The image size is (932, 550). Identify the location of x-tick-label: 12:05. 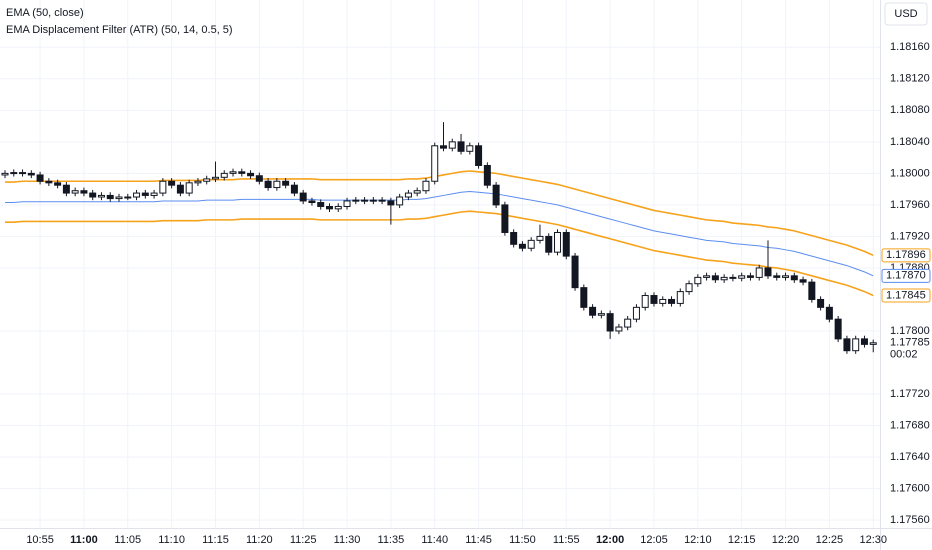
(654, 540).